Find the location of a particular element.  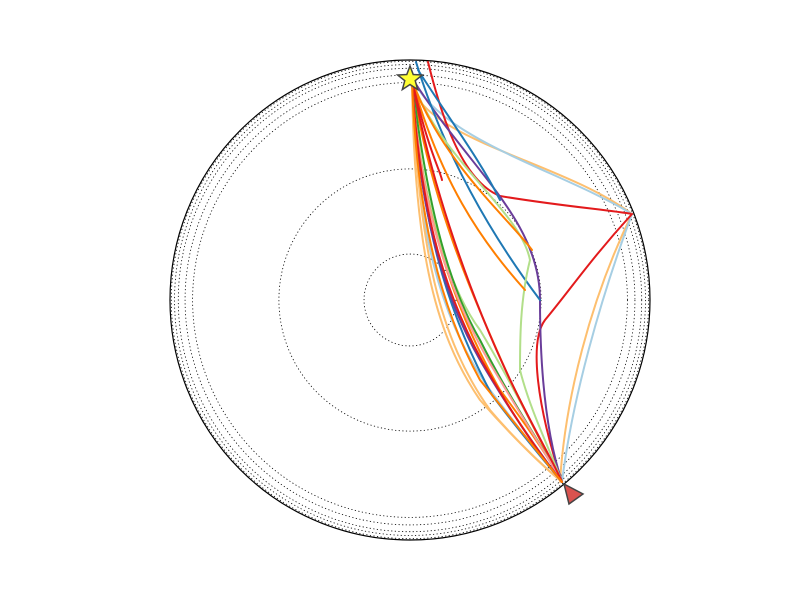

inner-core-boundary is located at coordinates (410, 300).